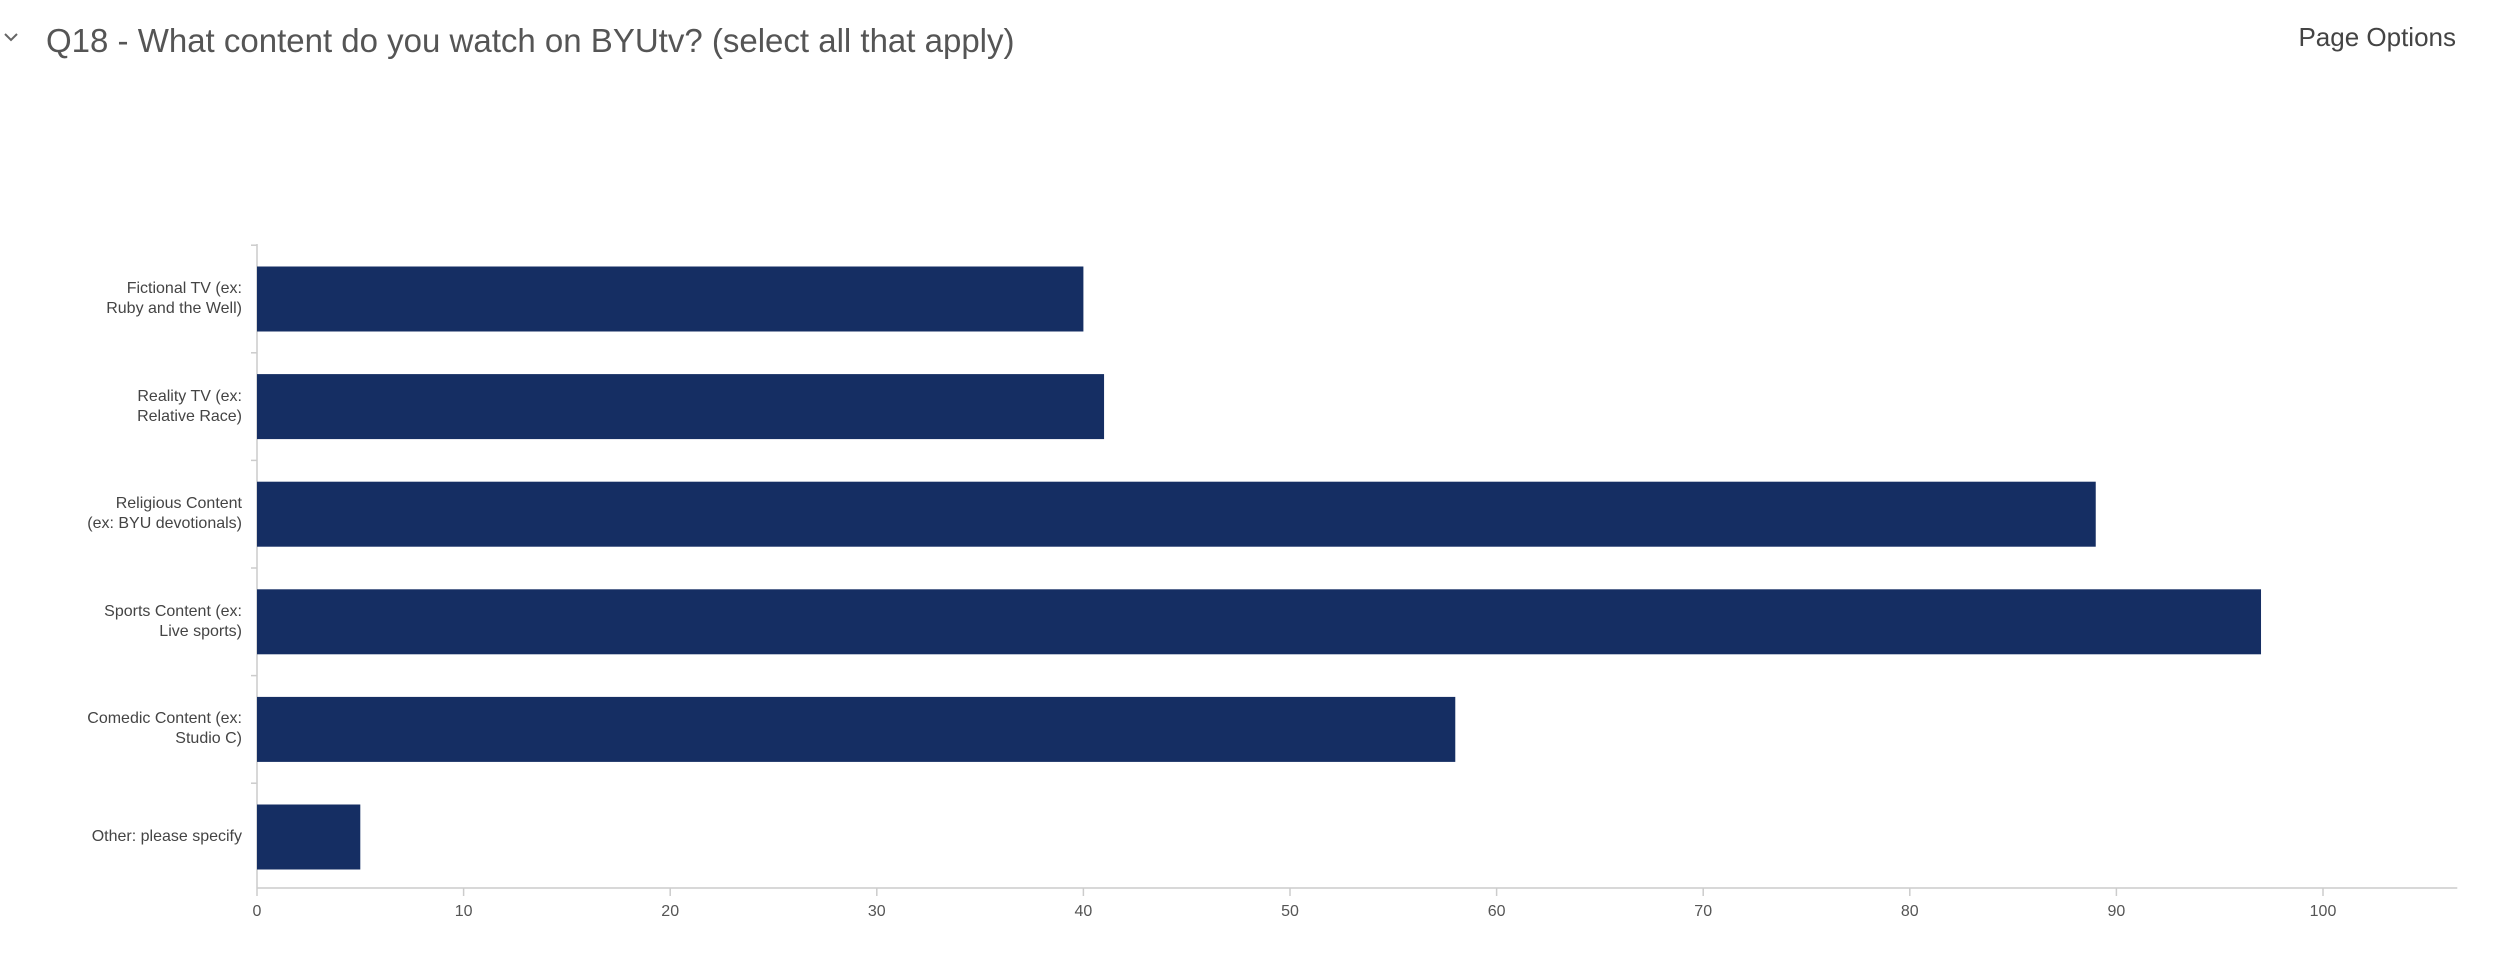  Describe the element at coordinates (1497, 911) in the screenshot. I see `x-tick-label: 60` at that location.